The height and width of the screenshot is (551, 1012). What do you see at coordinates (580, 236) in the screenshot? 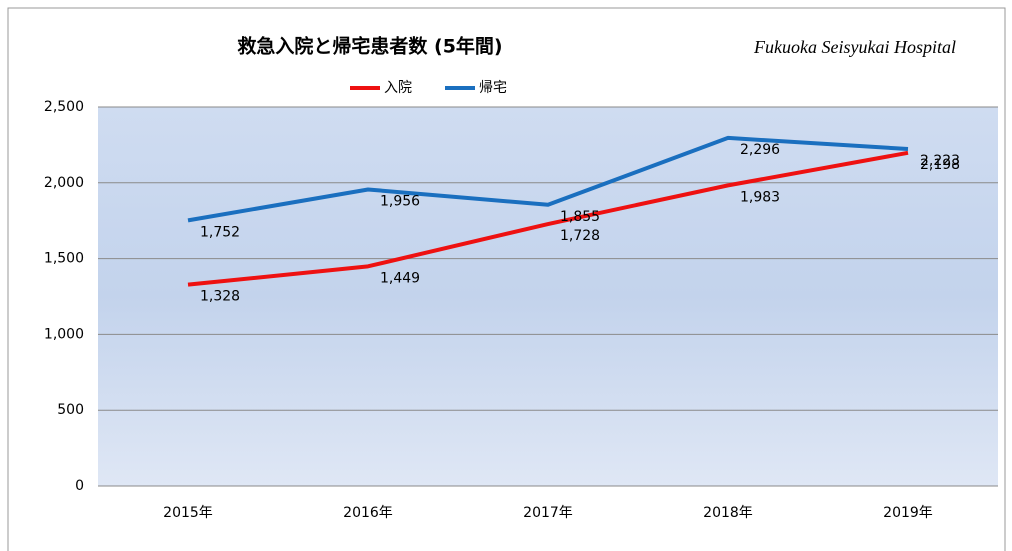
I see `data-label: 1,728` at bounding box center [580, 236].